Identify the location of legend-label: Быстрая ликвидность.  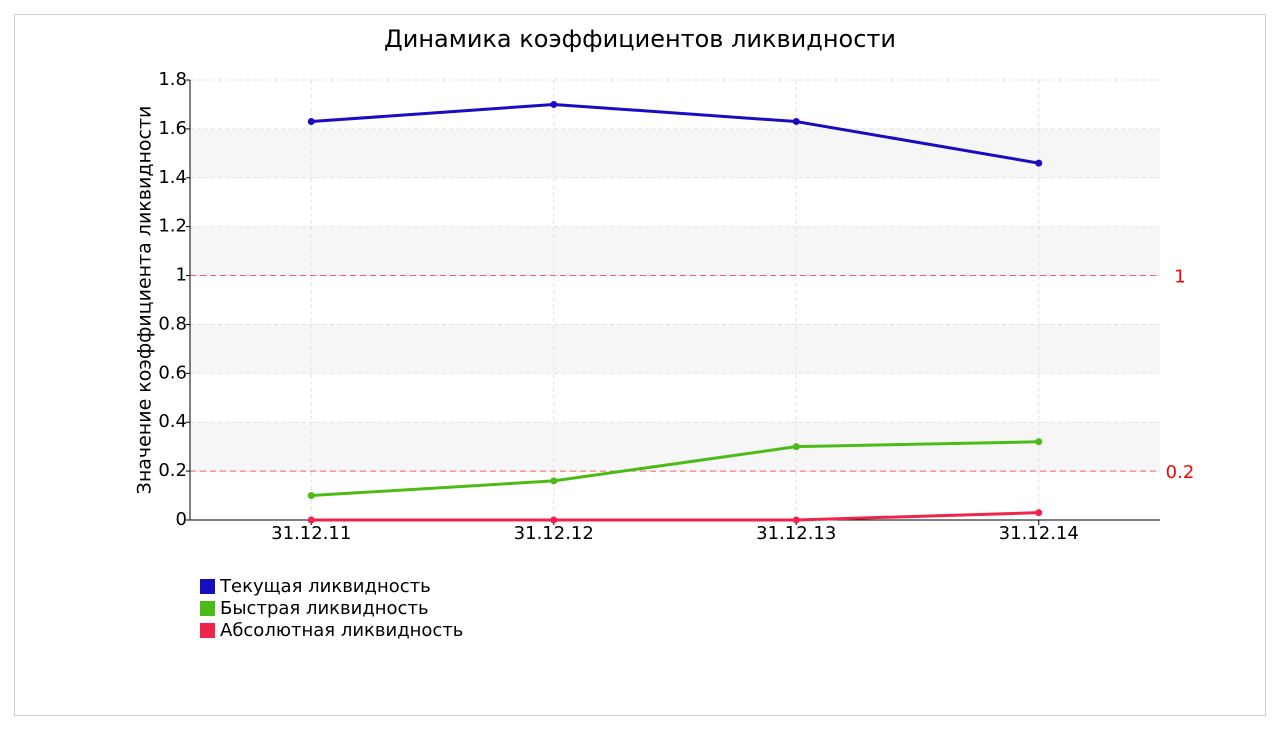
(324, 608).